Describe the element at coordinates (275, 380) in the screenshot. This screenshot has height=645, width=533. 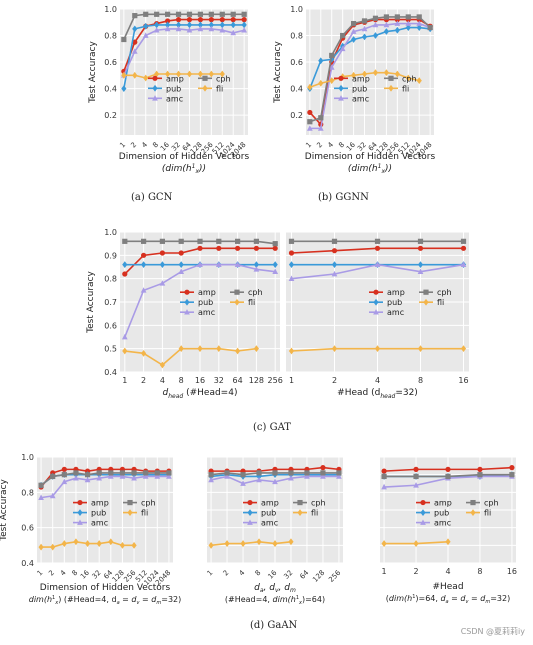
I see `x-tick-label: 256` at that location.